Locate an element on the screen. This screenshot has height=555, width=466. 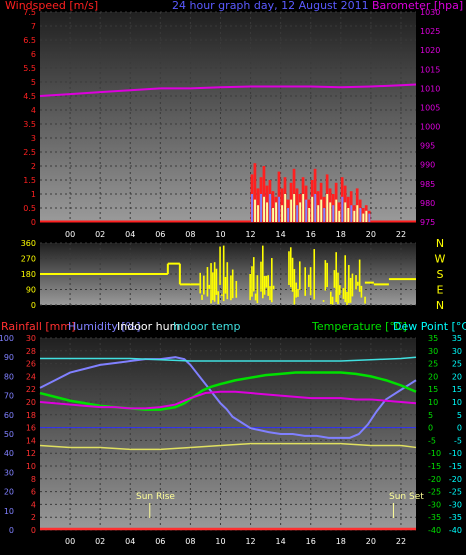
humidity-y-tick: 70 is located at coordinates (9, 396).